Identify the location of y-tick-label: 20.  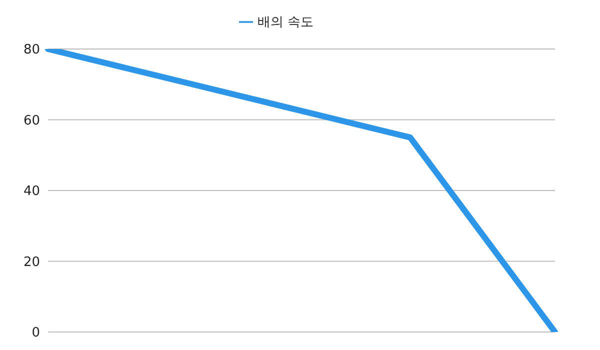
(31, 262).